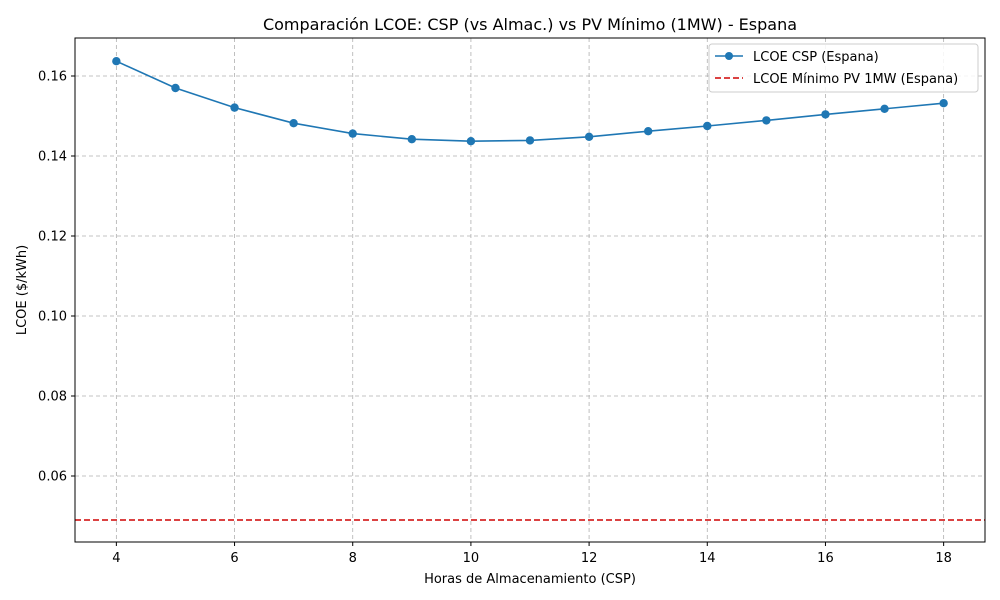 This screenshot has height=600, width=1000. What do you see at coordinates (353, 558) in the screenshot?
I see `x-tick-label: 8` at bounding box center [353, 558].